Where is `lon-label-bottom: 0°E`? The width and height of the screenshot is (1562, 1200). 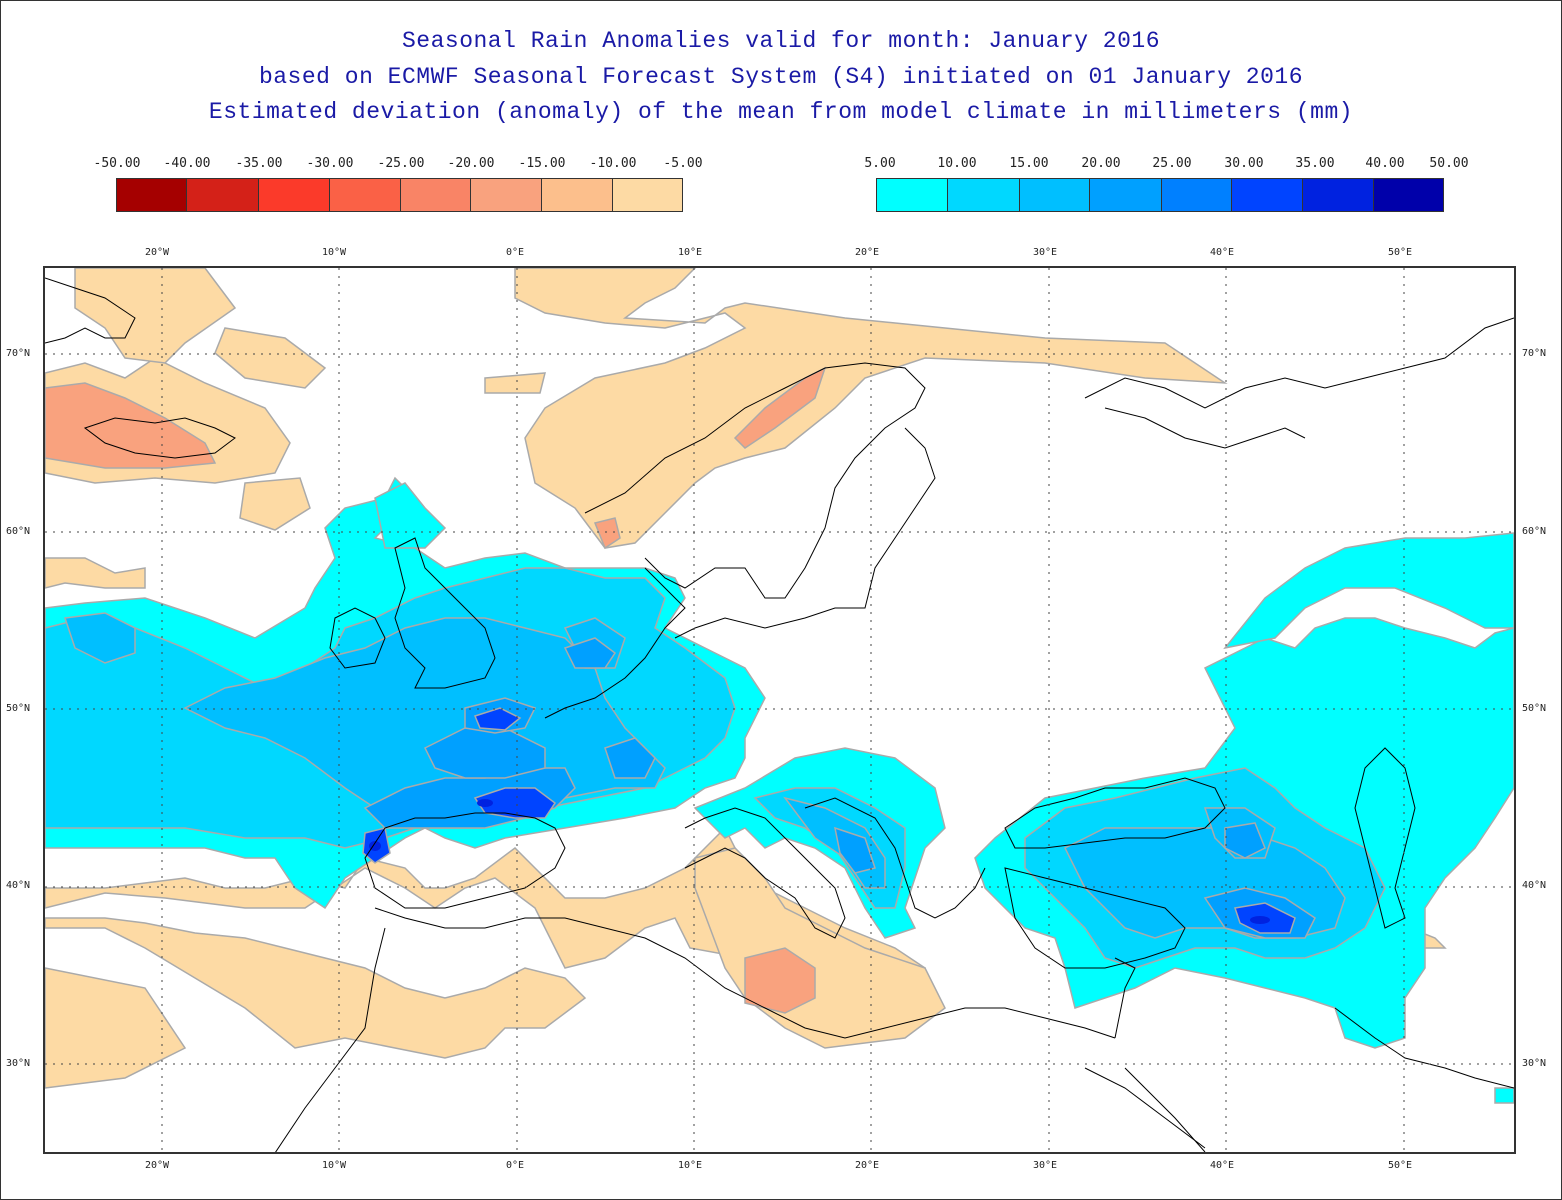 lon-label-bottom: 0°E is located at coordinates (515, 1165).